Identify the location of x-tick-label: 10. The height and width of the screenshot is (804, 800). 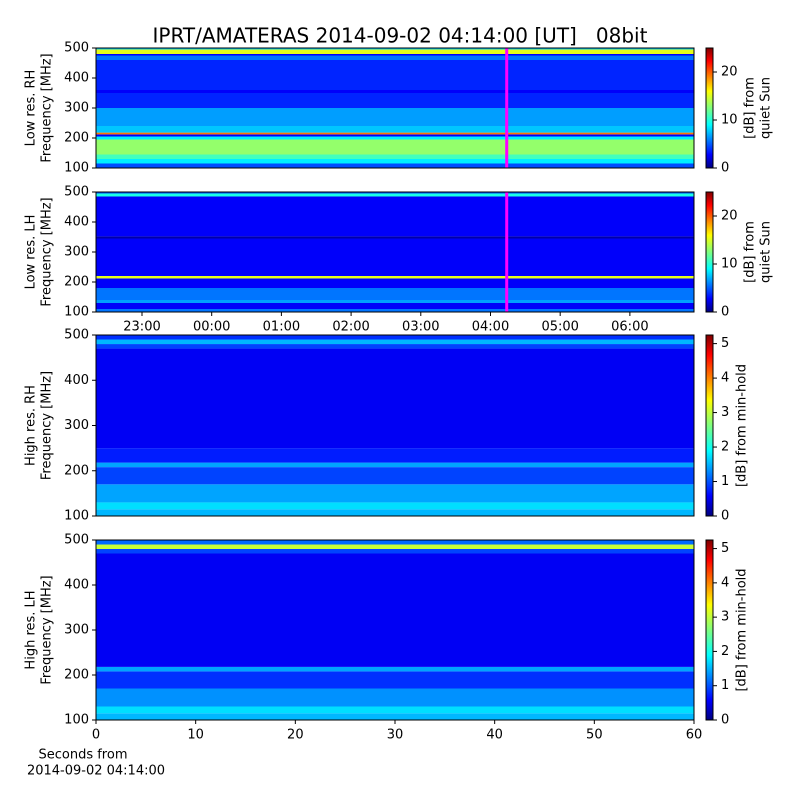
(195, 735).